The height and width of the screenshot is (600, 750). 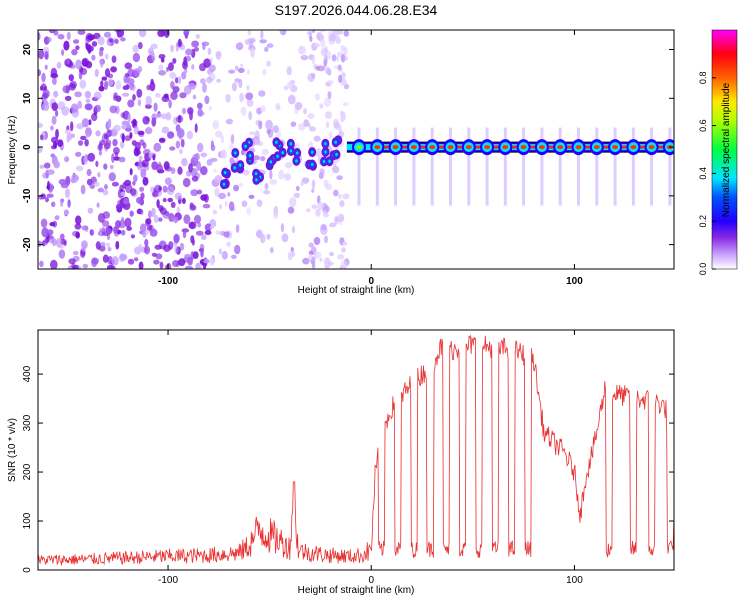 What do you see at coordinates (168, 580) in the screenshot?
I see `x-tick-label: -100` at bounding box center [168, 580].